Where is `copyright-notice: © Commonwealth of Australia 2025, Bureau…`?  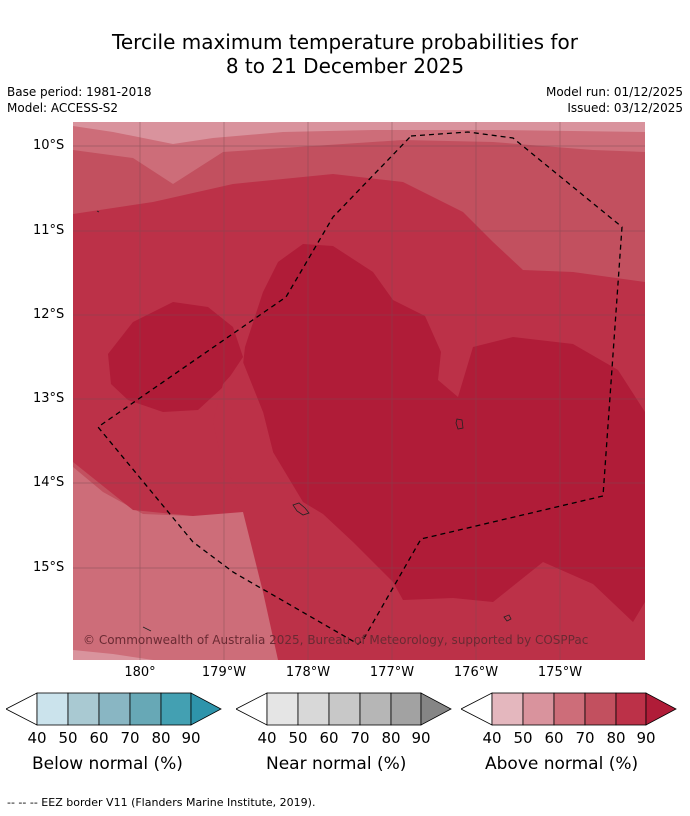
copyright-notice: © Commonwealth of Australia 2025, Bureau… is located at coordinates (336, 640).